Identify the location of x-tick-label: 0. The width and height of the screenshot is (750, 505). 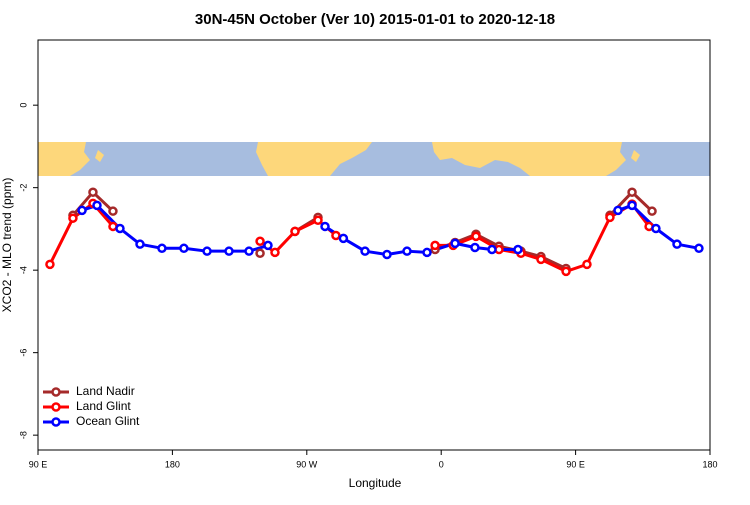
(441, 464).